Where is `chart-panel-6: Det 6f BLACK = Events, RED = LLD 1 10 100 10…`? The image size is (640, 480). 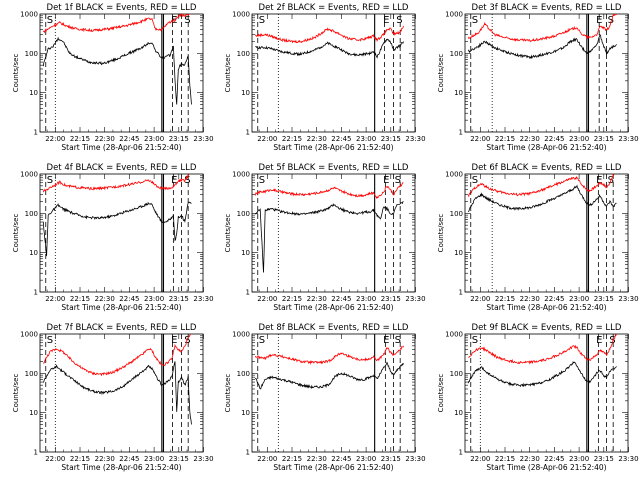 chart-panel-6: Det 6f BLACK = Events, RED = LLD 1 10 100 10… is located at coordinates (538, 237).